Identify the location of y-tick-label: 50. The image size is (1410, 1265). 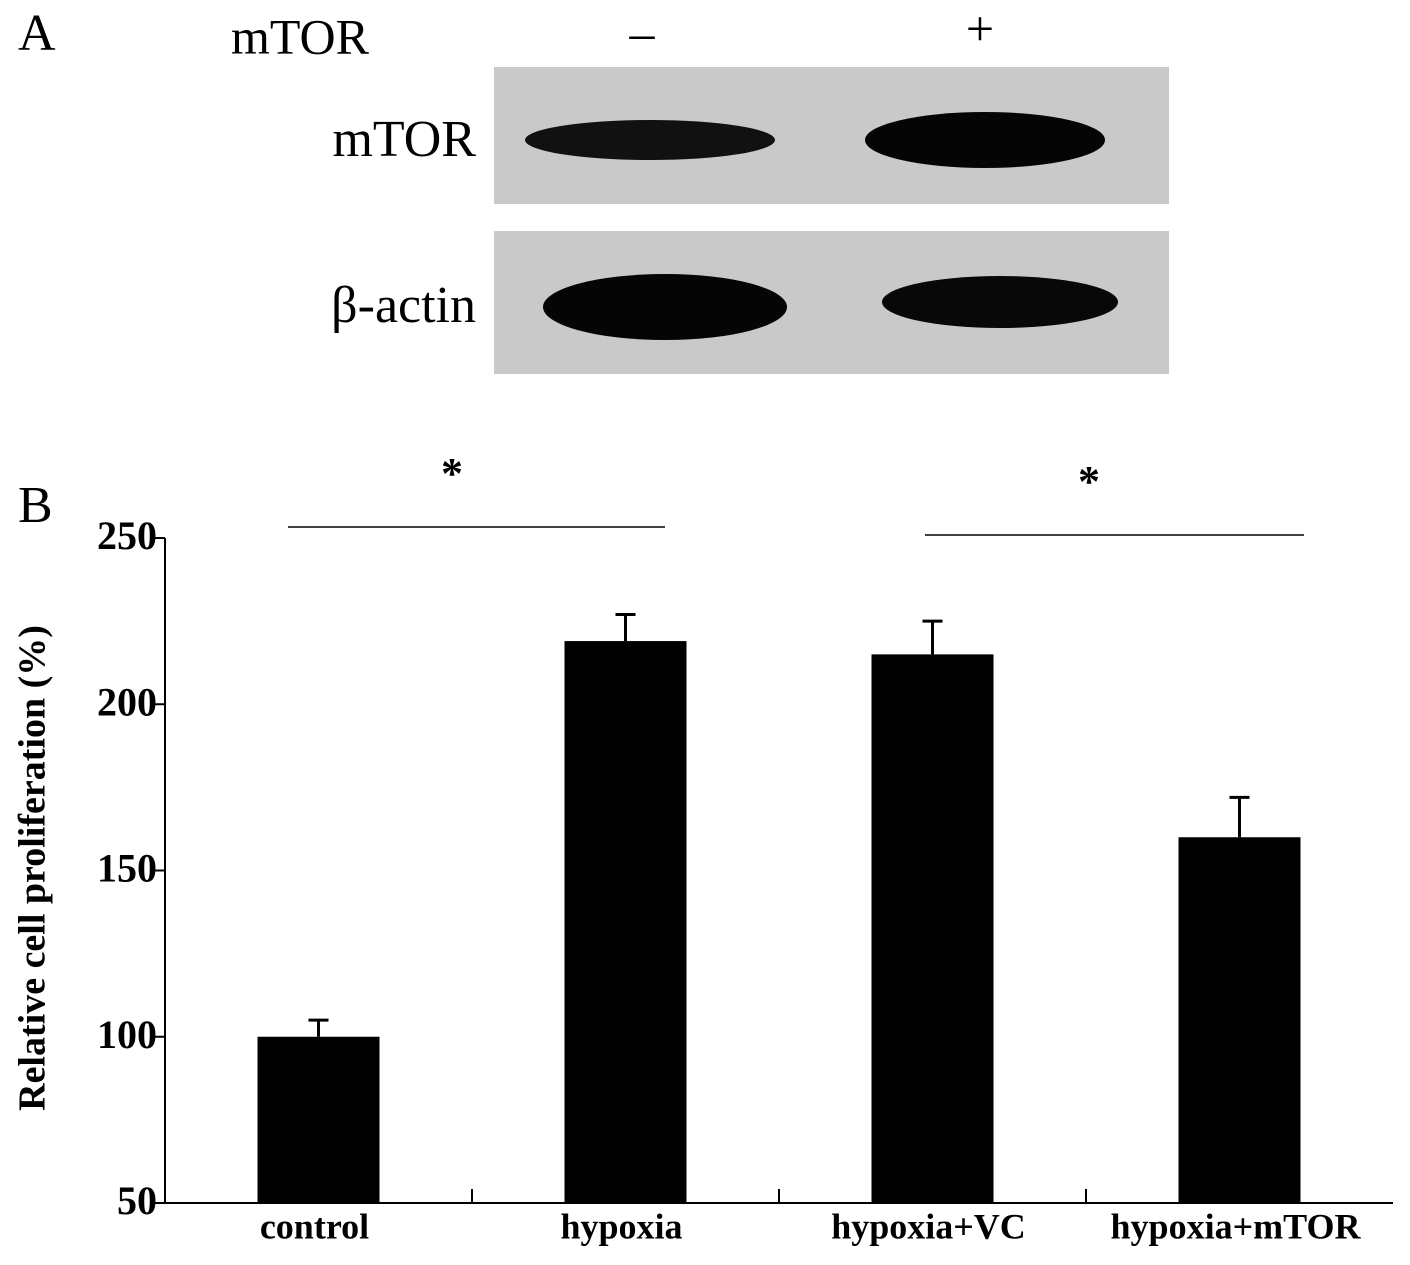
(137, 1200).